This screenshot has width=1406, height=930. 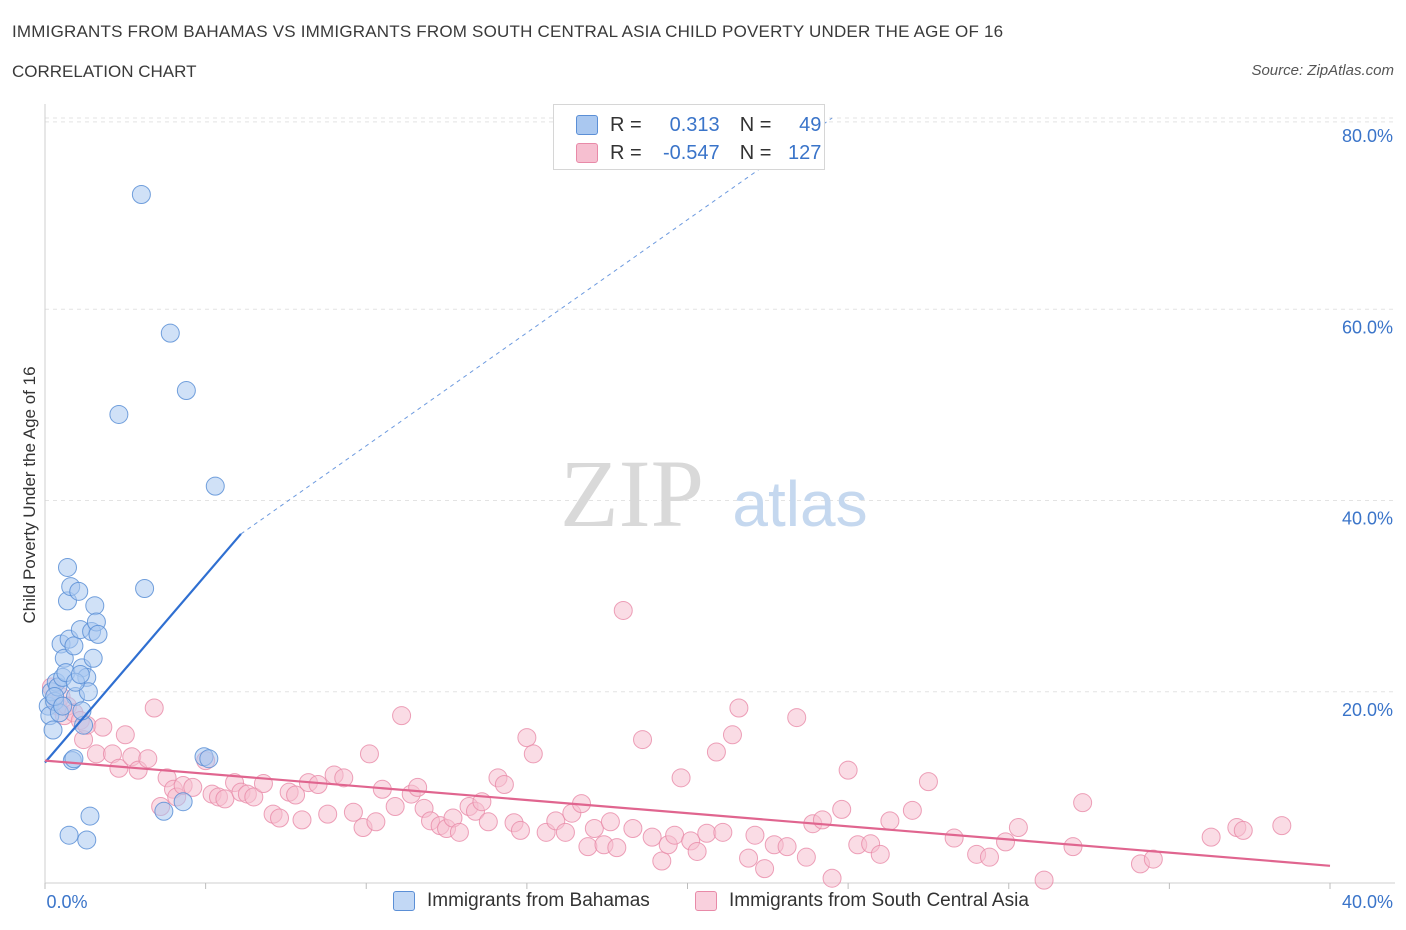 I want to click on legend-row-bahamas: R = 0.313 N = 49, so click(x=698, y=125).